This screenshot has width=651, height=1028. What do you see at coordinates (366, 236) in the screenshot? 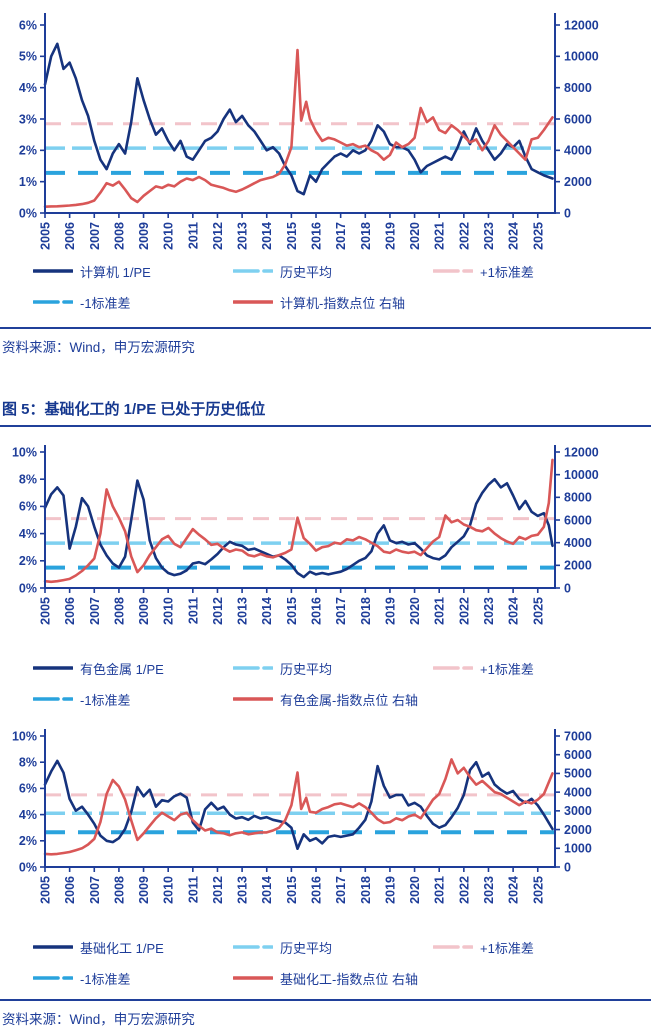
I see `x-axis-tick-label: 2018` at bounding box center [366, 236].